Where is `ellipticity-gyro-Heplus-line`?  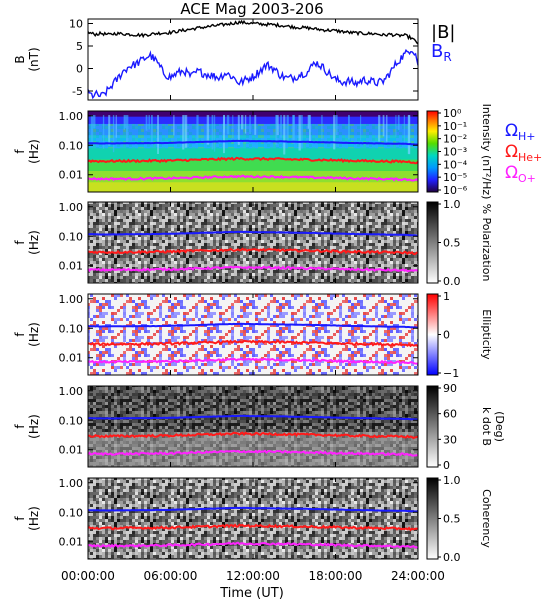 ellipticity-gyro-Heplus-line is located at coordinates (253, 343).